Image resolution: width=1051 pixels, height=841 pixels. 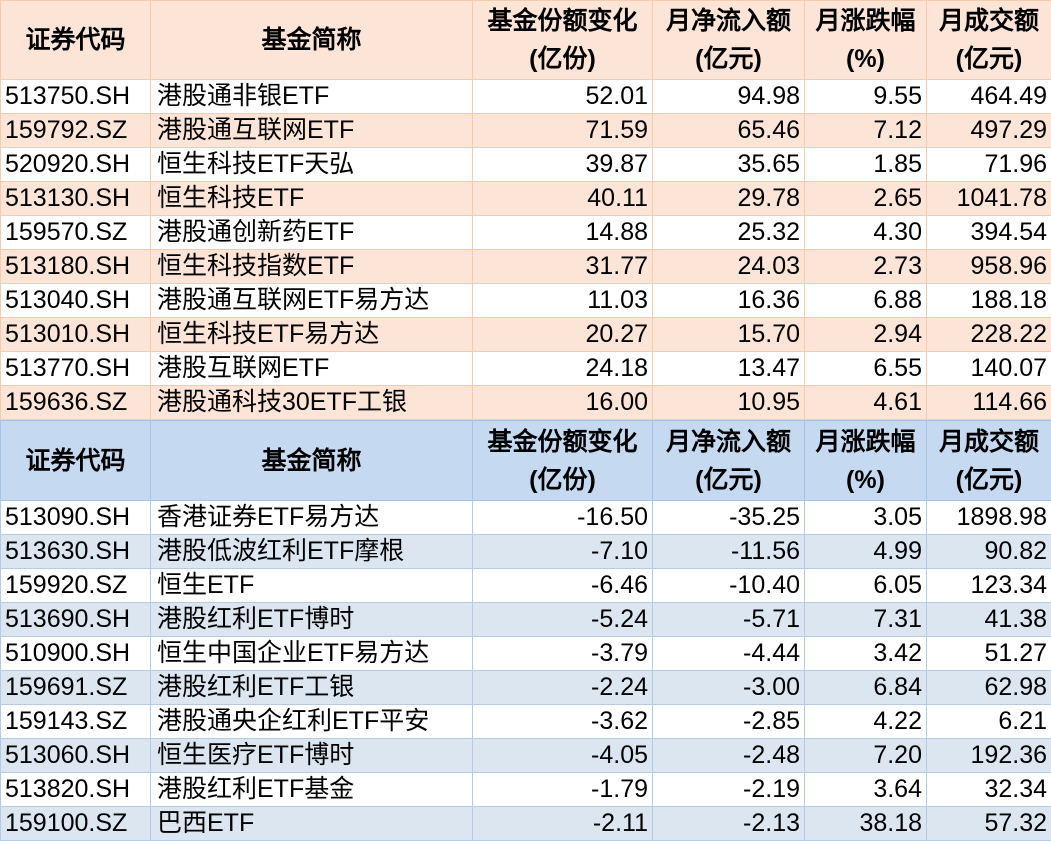 I want to click on cell-name: 港股红利ETF博时, so click(x=312, y=620).